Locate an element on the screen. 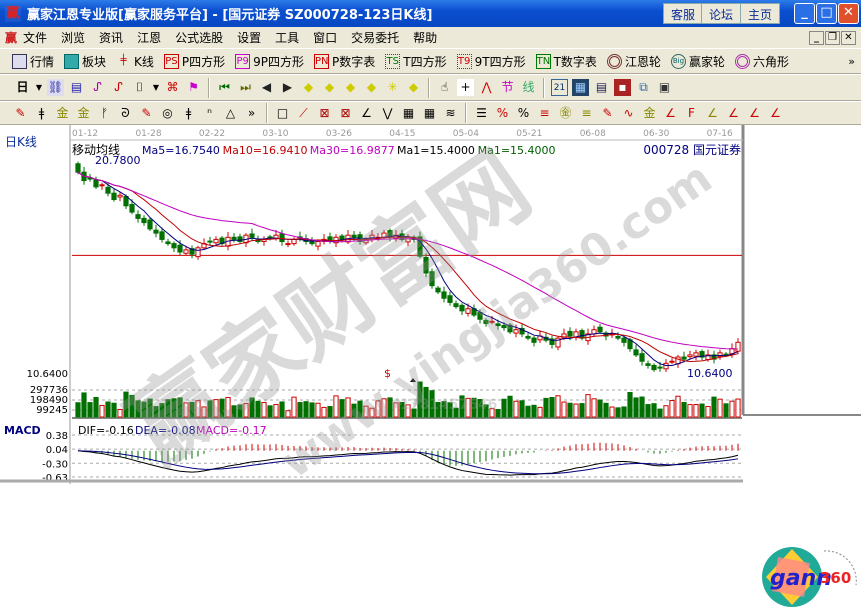 The width and height of the screenshot is (861, 612). hatch-icon: ▦ is located at coordinates (408, 112).